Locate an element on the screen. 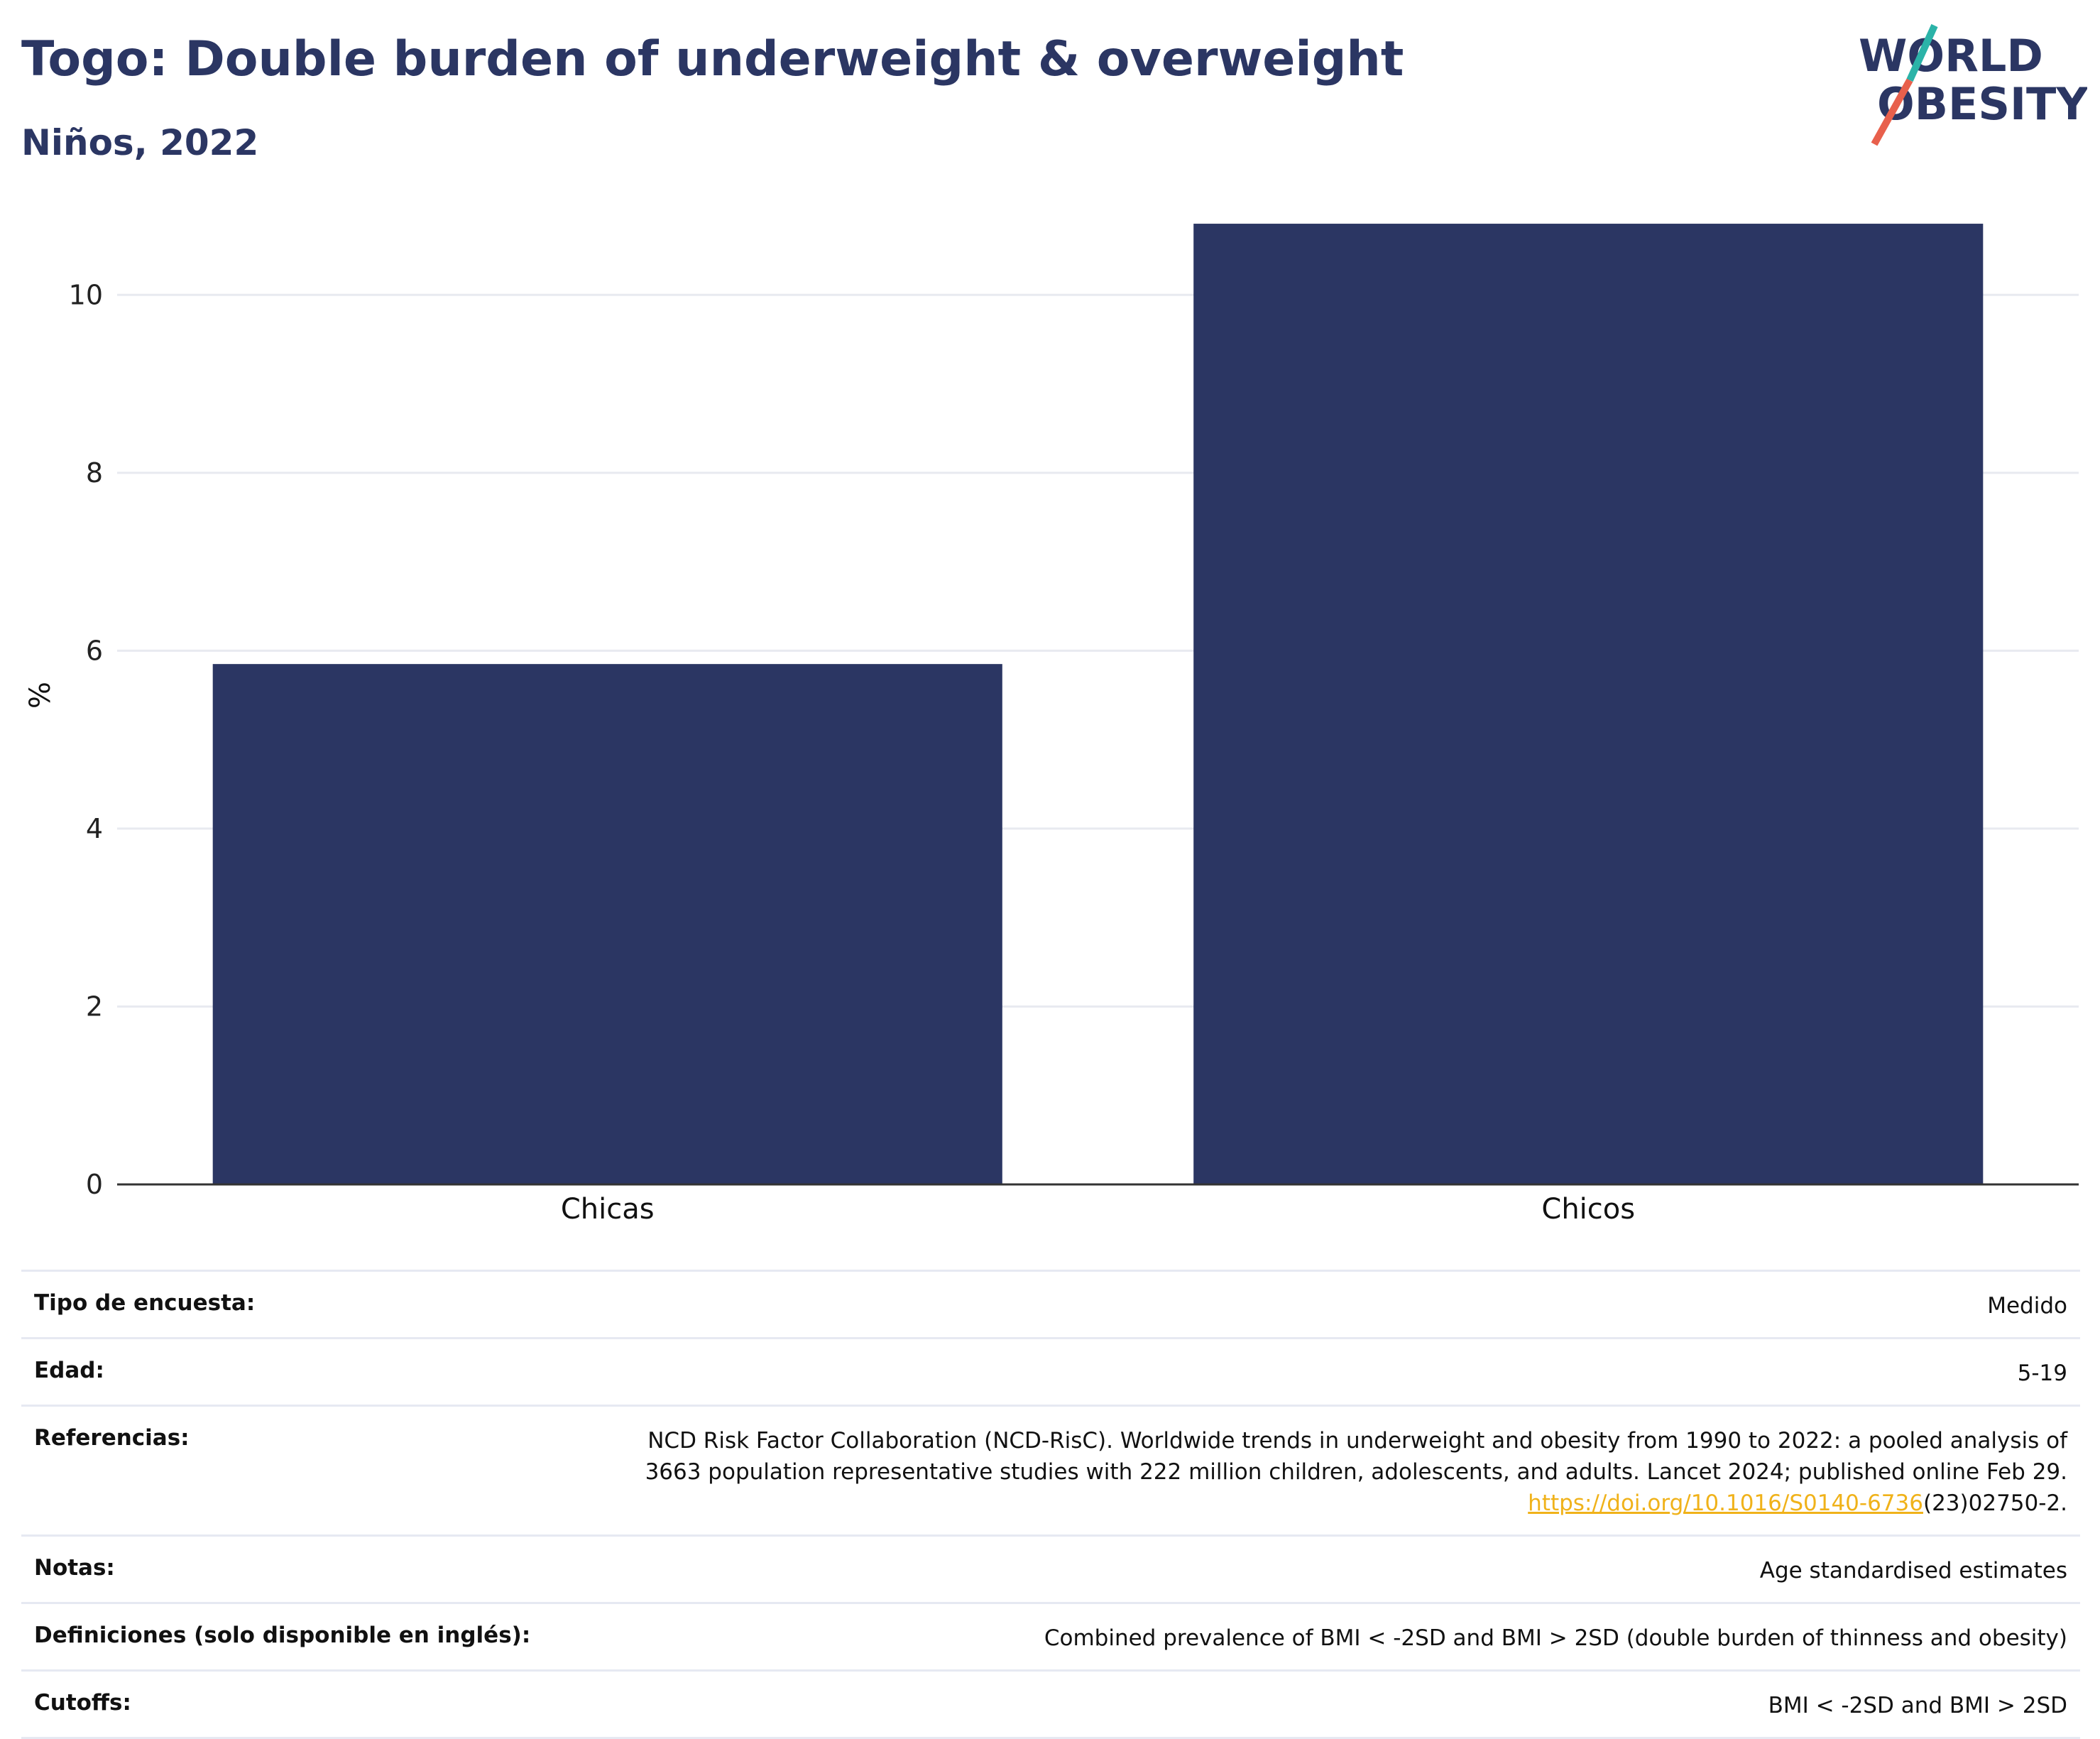 The image size is (2100, 1739). info-value: Age standardised estimates is located at coordinates (1913, 1571).